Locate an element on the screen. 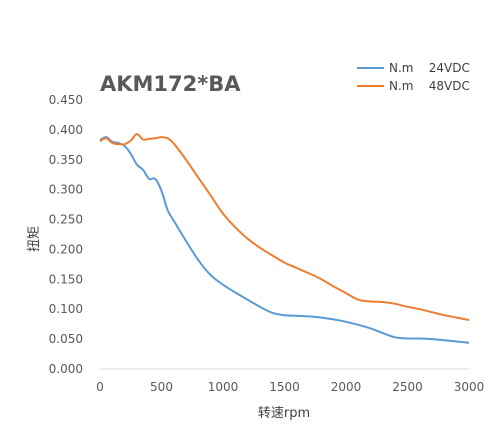 This screenshot has width=500, height=444. legend-label-24vdc: N.m 24VDC is located at coordinates (429, 68).